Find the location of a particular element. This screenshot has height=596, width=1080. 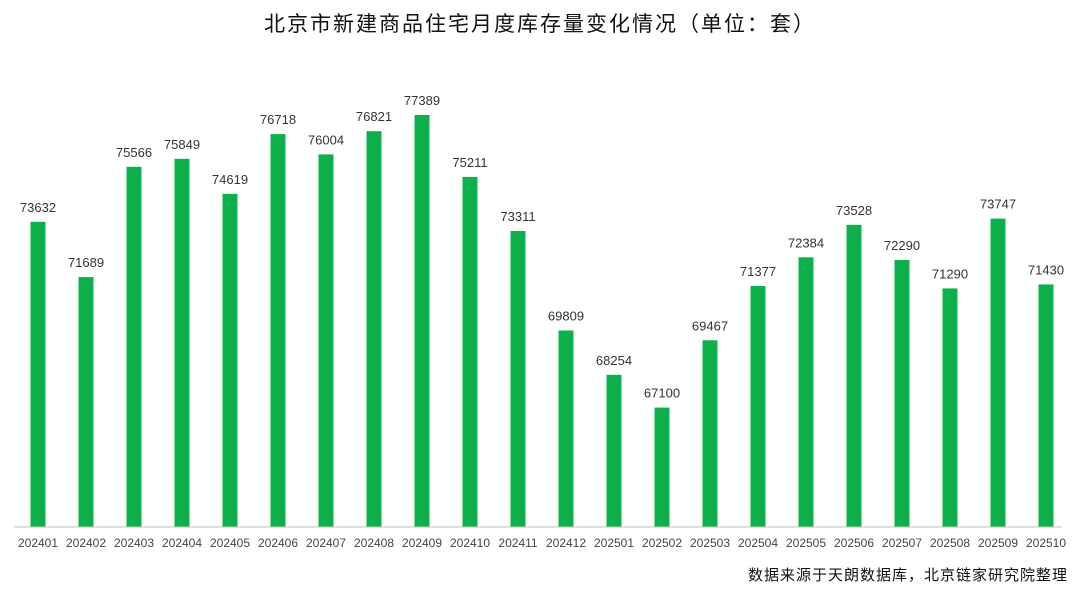

data-label-202505: 72384 is located at coordinates (806, 242).